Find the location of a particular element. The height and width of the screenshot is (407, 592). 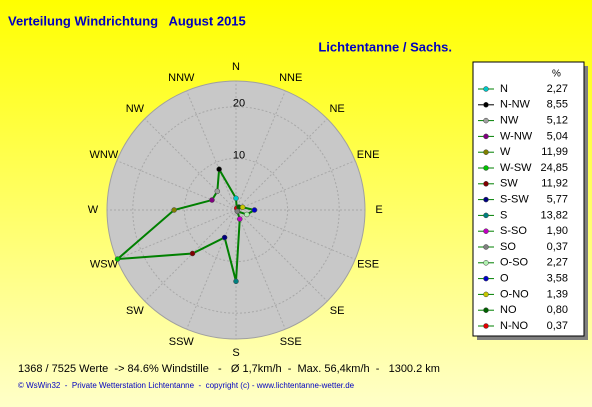

axis-label: WSW is located at coordinates (104, 265).